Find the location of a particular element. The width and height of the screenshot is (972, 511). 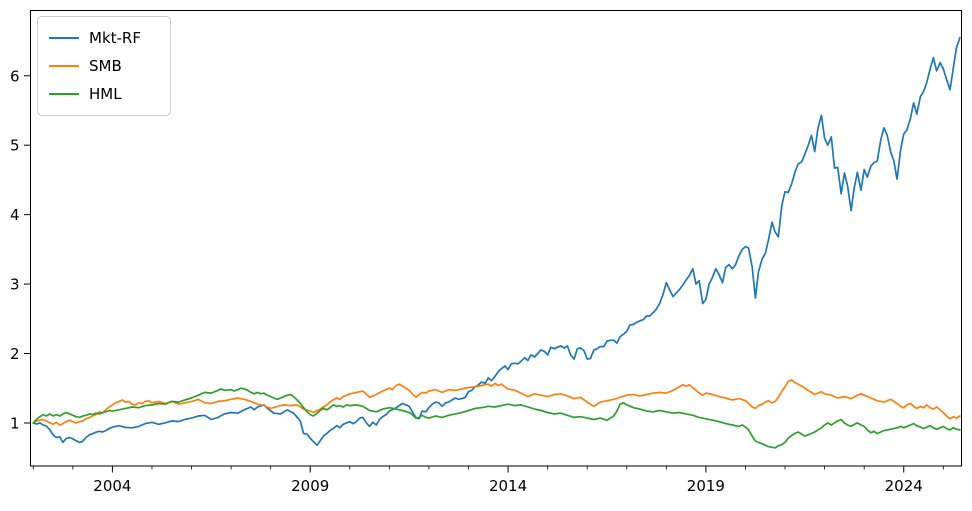

legend: Mkt-RF SMB HML is located at coordinates (104, 66).